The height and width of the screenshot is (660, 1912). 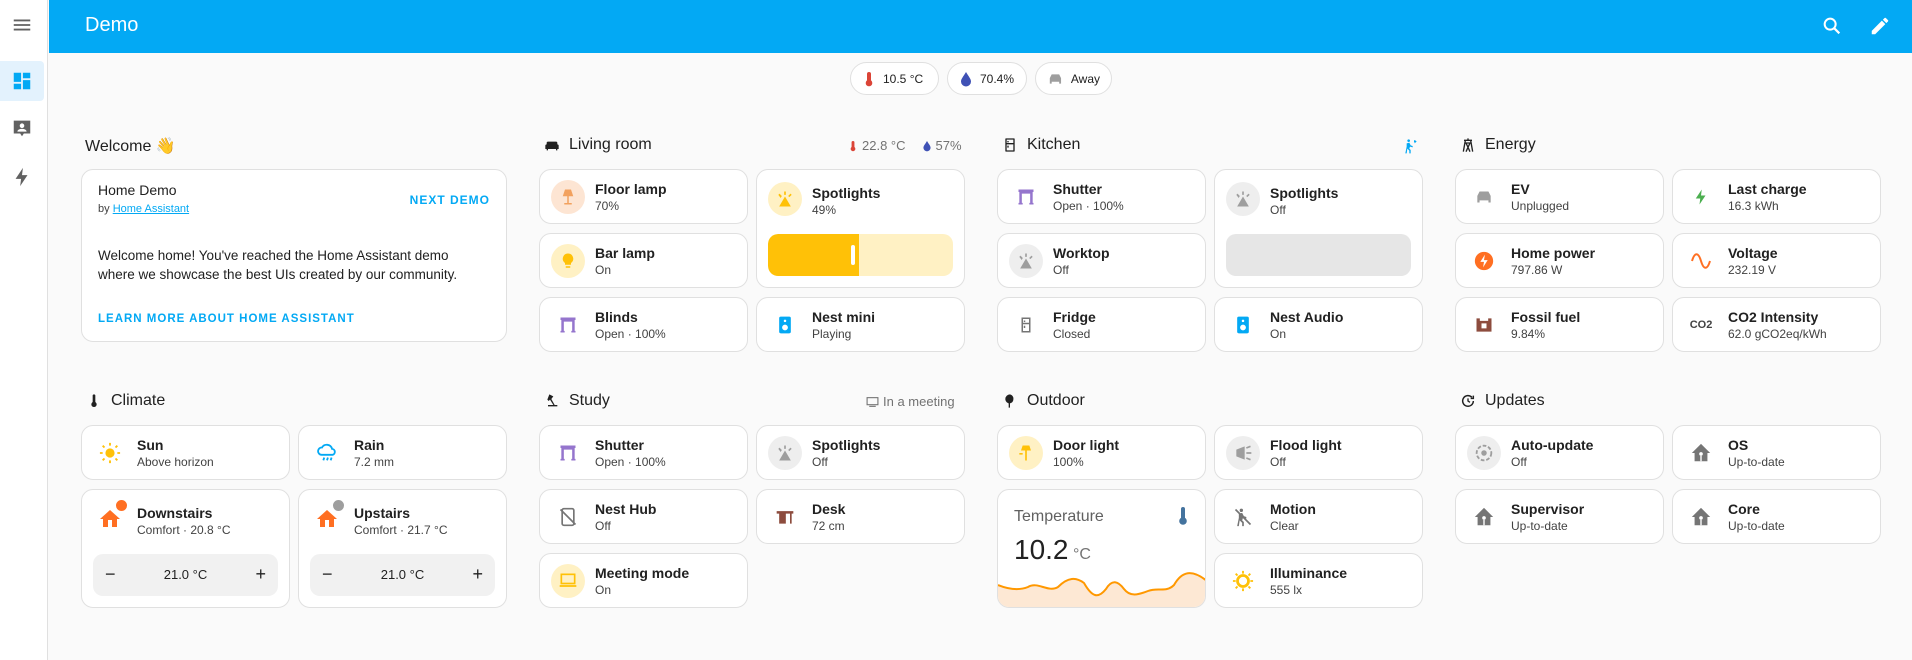 I want to click on tile-illuminance: Illuminance 555 lx, so click(x=1318, y=580).